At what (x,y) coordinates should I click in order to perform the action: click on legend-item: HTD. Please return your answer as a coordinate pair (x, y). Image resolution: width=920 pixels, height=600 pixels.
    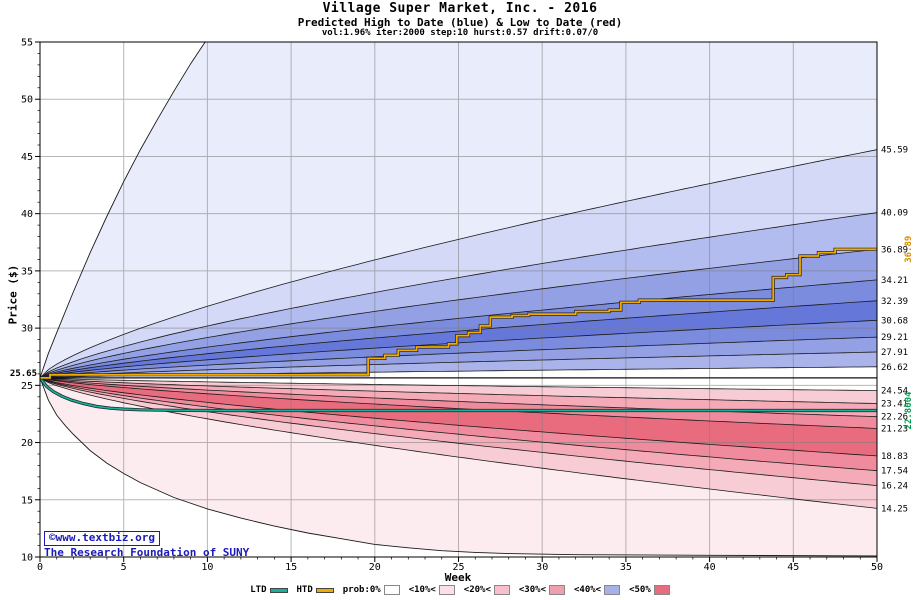
    Looking at the image, I should click on (315, 590).